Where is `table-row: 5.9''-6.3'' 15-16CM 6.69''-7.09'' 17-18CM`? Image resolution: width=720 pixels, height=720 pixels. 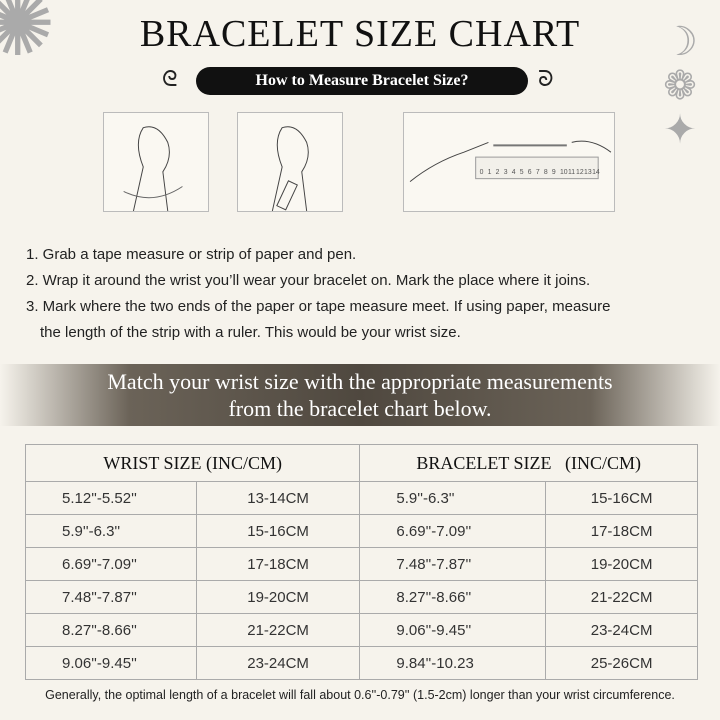
table-row: 5.9''-6.3'' 15-16CM 6.69''-7.09'' 17-18CM is located at coordinates (361, 531).